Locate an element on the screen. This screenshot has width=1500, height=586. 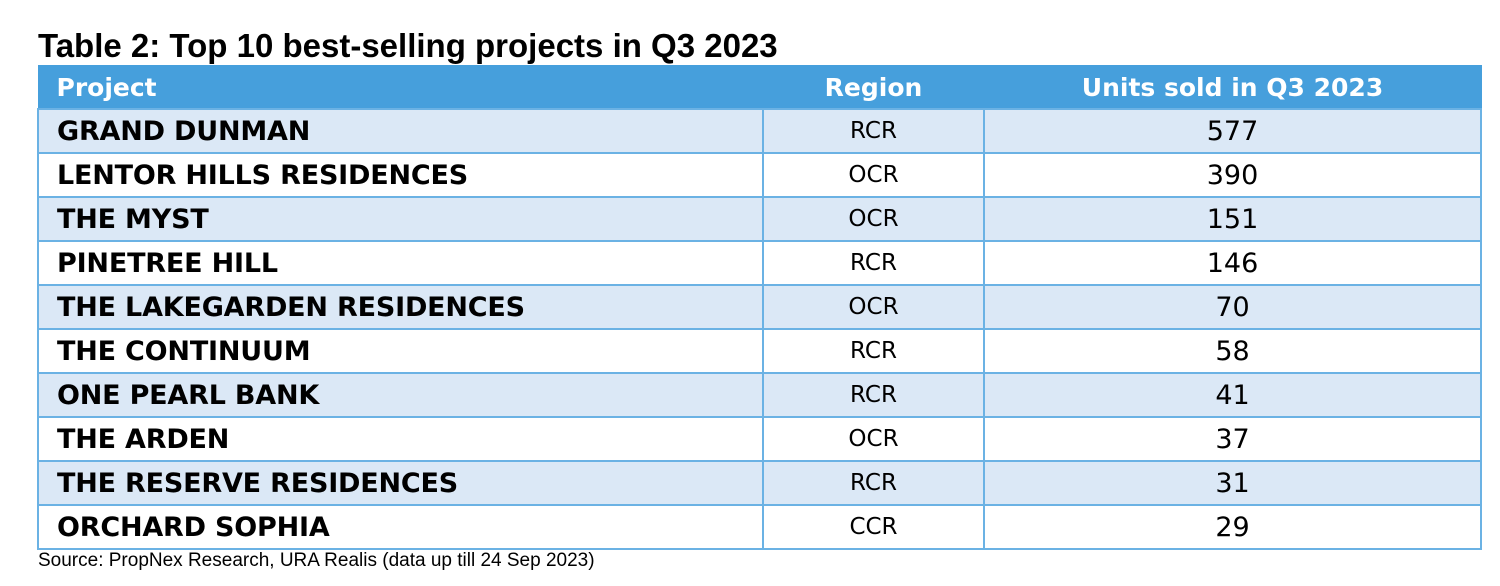
table-row: ONE PEARL BANK RCR 41 is located at coordinates (759, 395).